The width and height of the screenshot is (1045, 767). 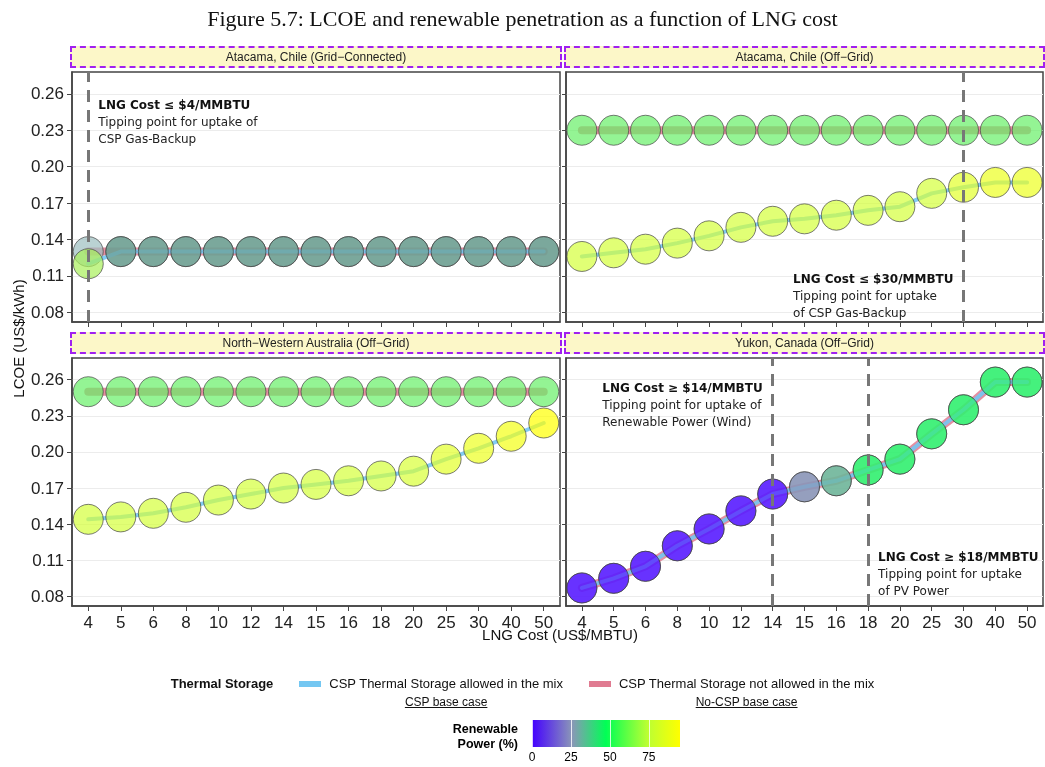 I want to click on legend-label: CSP Thermal Storage not allowed in the mix, so click(x=746, y=684).